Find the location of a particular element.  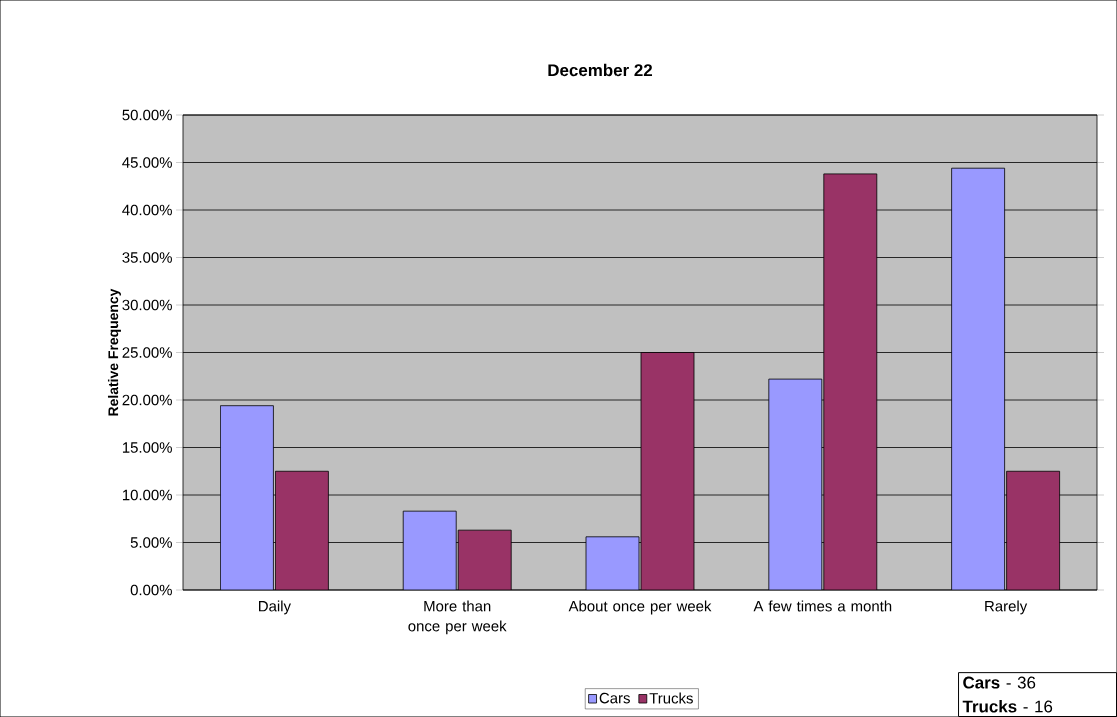

y-axis-title: Relative Frequency is located at coordinates (114, 352).